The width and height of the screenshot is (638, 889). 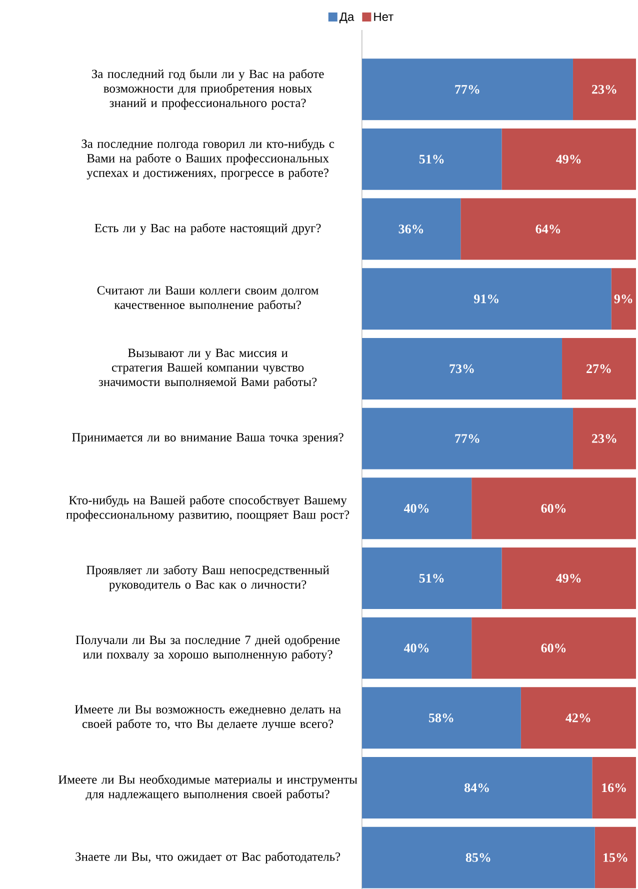 I want to click on y-tick-label: Получали ли Вы за последние 7 дней одобрение или похвалу за хорошо выполненную работу?, so click(x=208, y=648).